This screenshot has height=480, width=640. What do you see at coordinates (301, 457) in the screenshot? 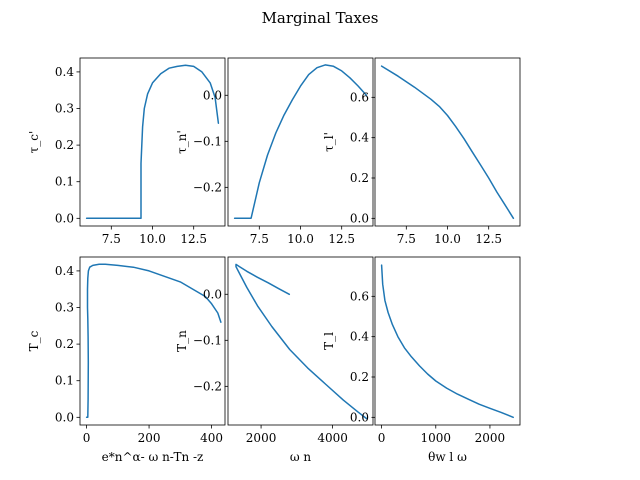
I see `x-axis-label: ω n` at bounding box center [301, 457].